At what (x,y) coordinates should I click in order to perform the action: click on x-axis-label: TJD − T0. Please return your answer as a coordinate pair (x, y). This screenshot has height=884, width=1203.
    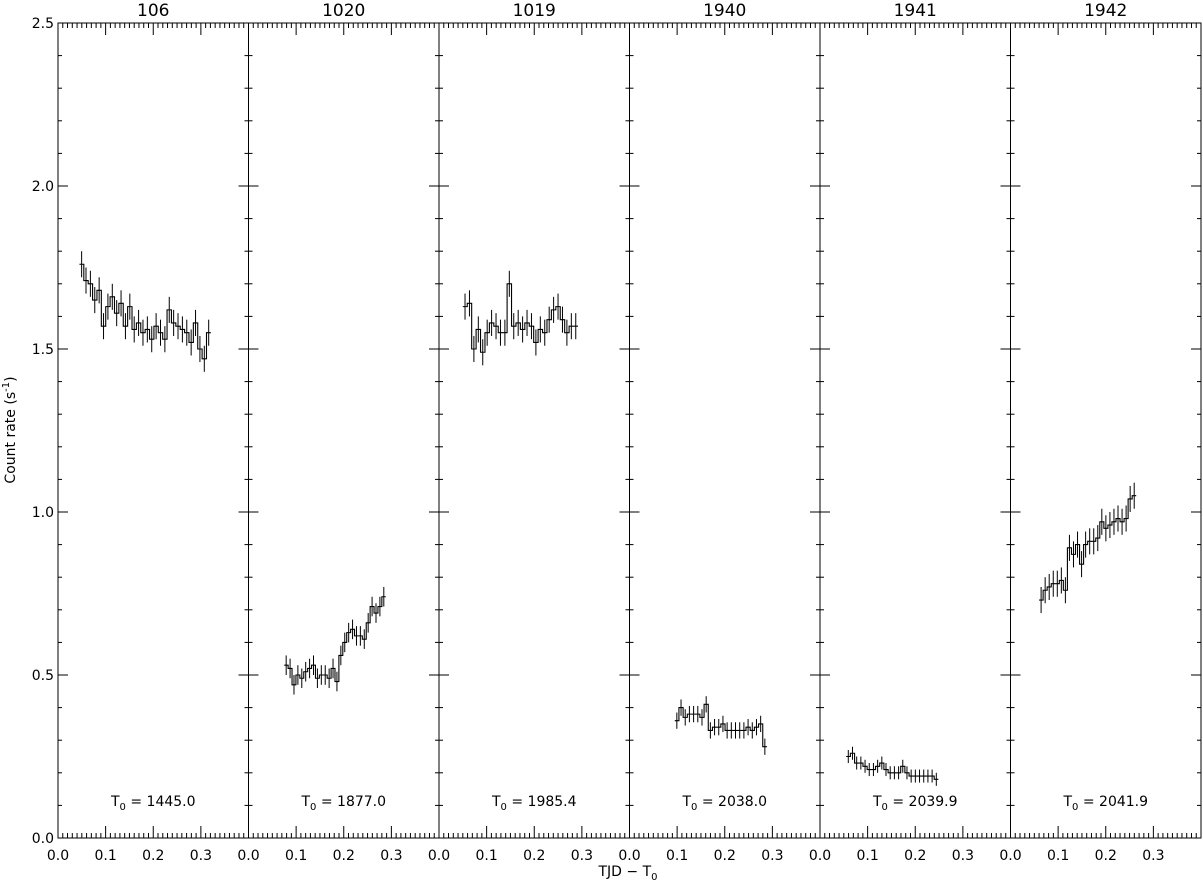
    Looking at the image, I should click on (627, 873).